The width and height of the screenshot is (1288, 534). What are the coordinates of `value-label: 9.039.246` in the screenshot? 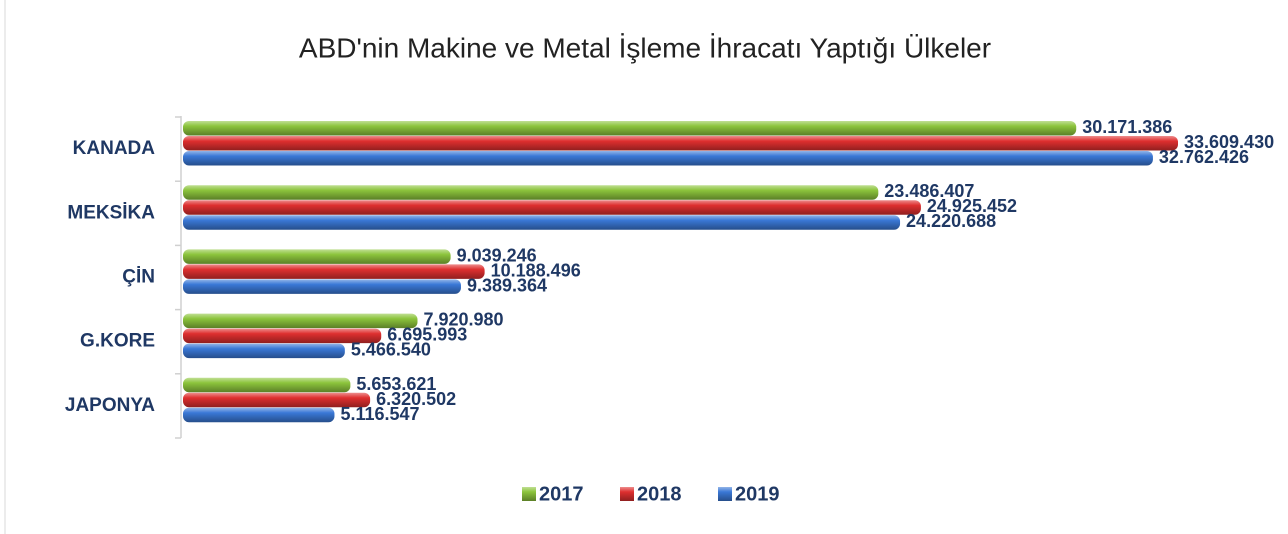 It's located at (497, 255).